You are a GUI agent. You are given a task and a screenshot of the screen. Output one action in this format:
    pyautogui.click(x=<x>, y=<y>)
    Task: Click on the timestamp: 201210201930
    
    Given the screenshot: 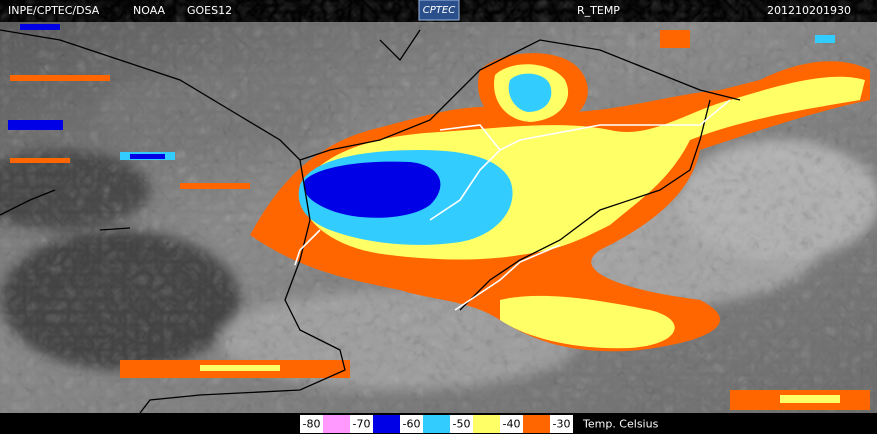 What is the action you would take?
    pyautogui.click(x=809, y=10)
    